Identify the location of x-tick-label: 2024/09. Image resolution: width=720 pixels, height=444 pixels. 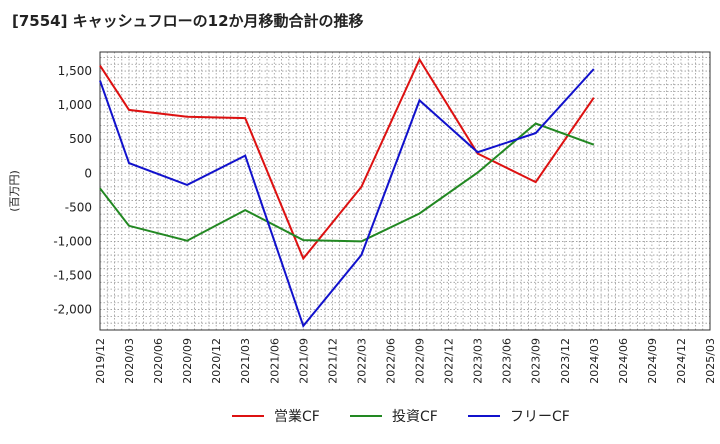
(652, 361).